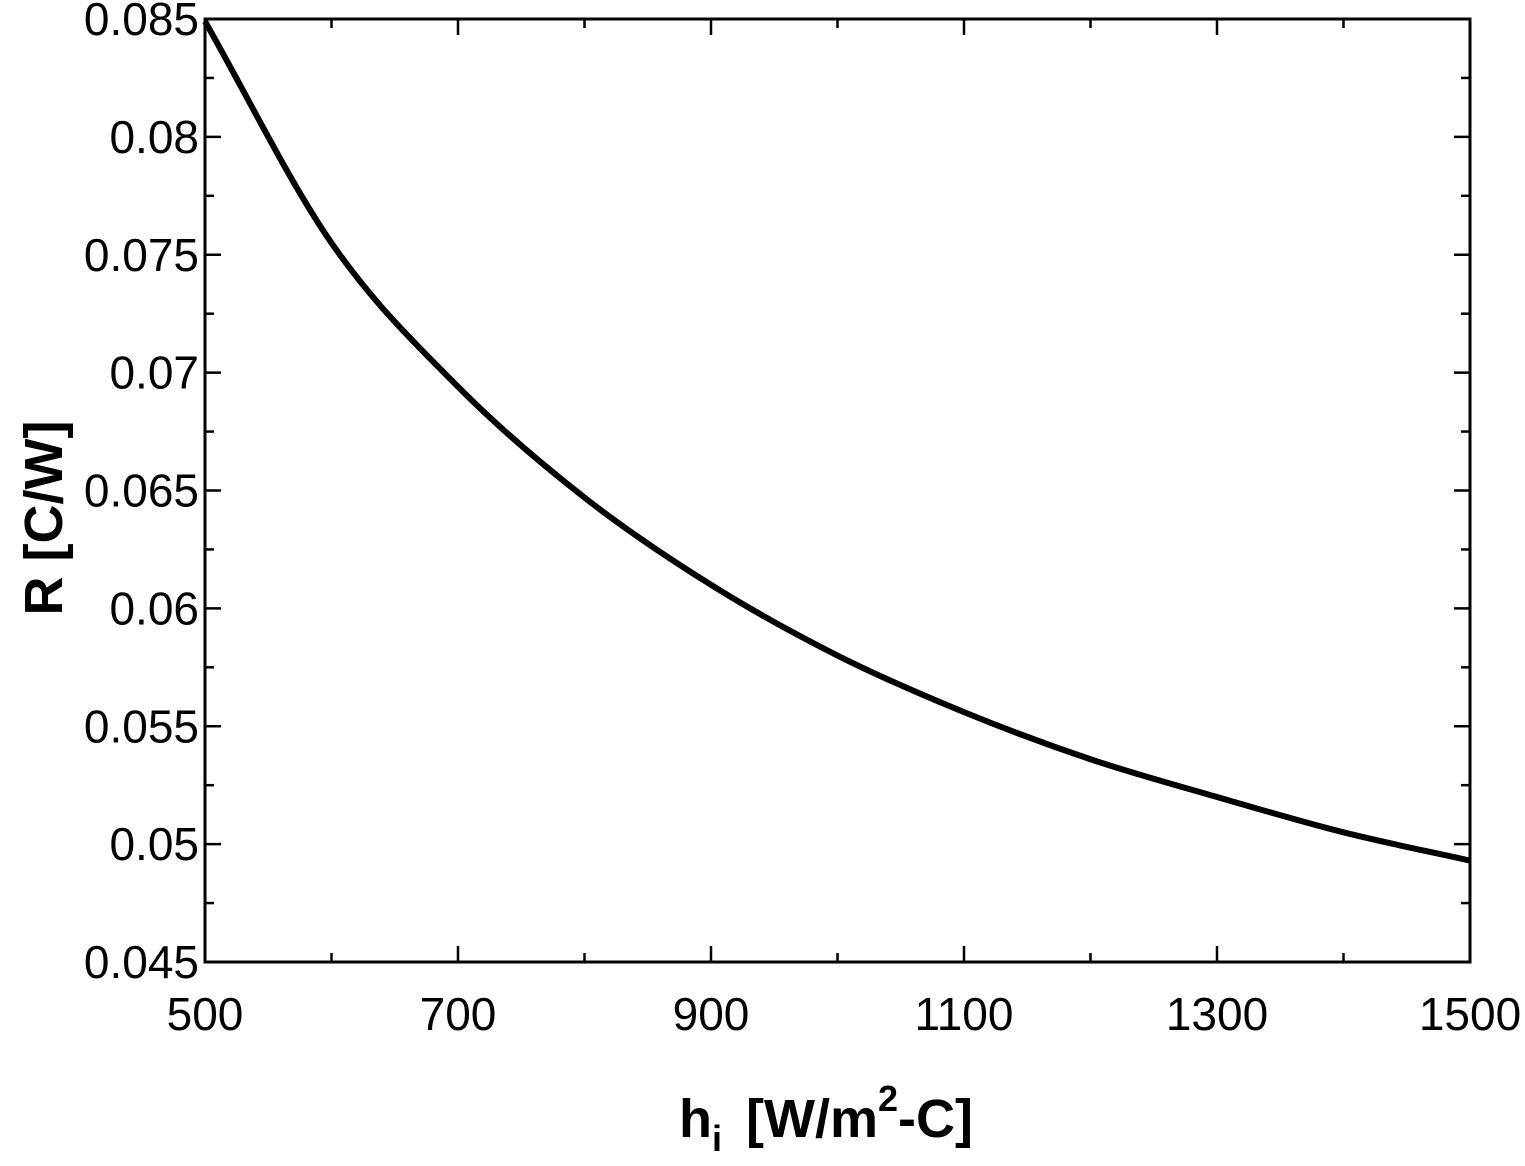 The image size is (1525, 1166). What do you see at coordinates (812, 1119) in the screenshot?
I see `x-axis-unit-prefix: [W/m` at bounding box center [812, 1119].